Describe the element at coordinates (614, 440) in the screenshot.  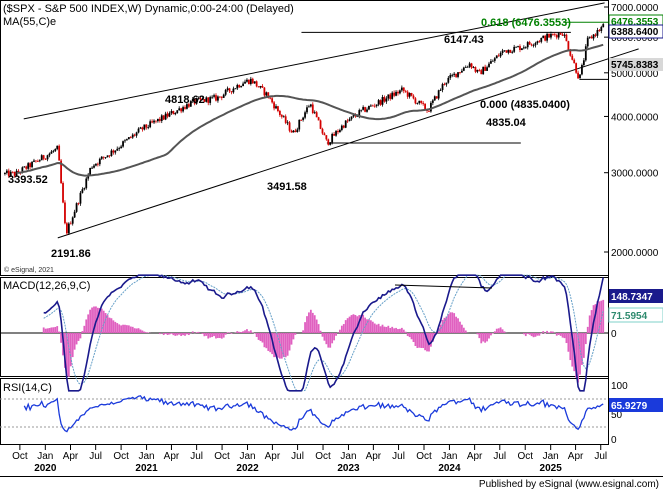
I see `rsi-tick-0: 0` at that location.